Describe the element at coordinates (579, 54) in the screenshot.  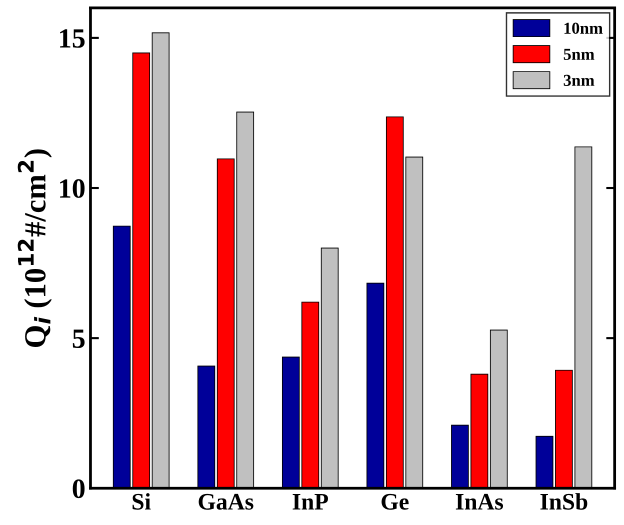
I see `legend-label: 5nm` at that location.